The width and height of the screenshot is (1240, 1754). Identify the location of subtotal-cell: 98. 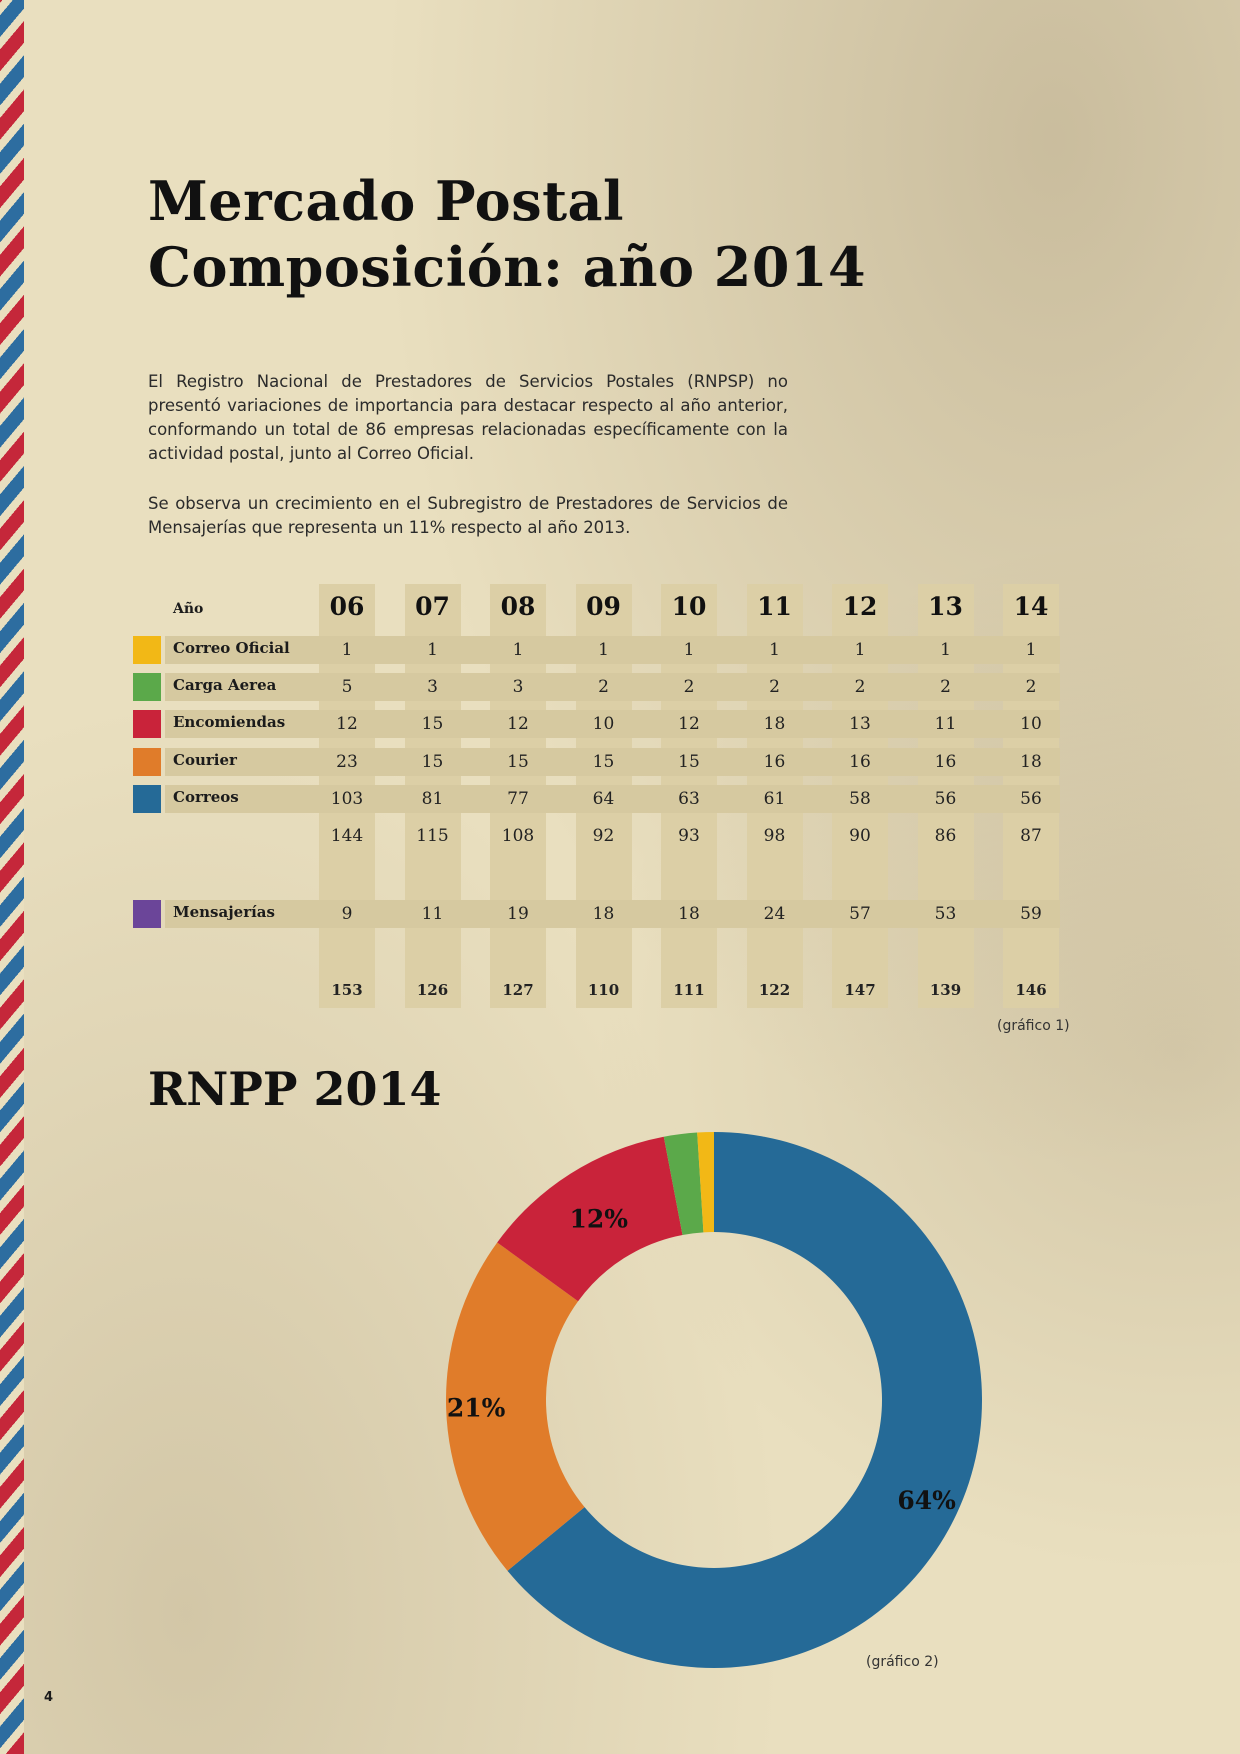
(774, 836).